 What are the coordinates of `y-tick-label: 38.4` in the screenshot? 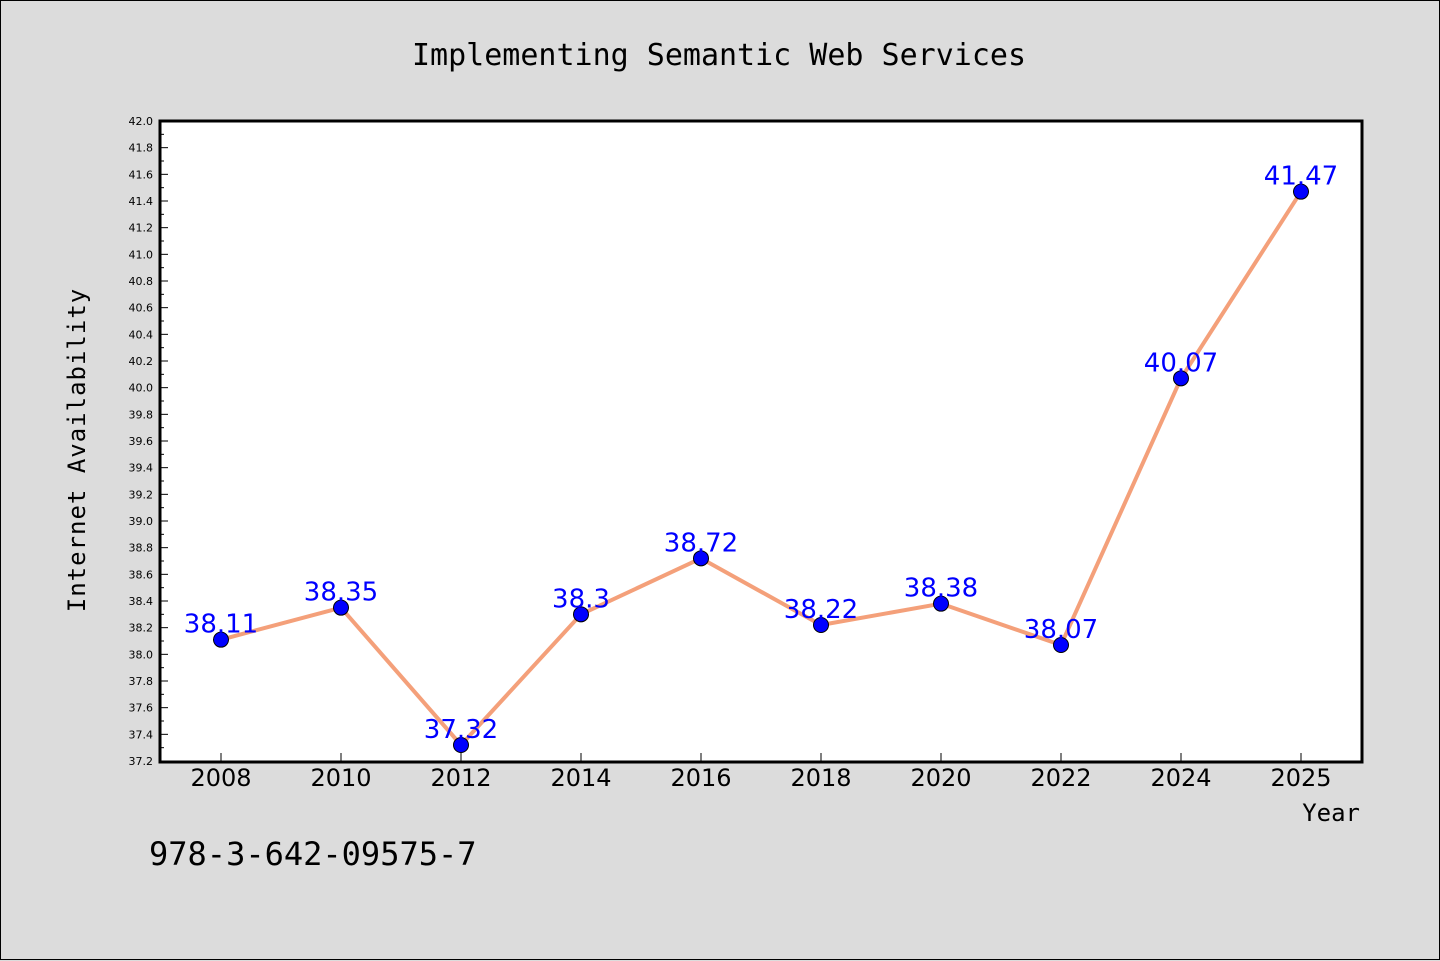 It's located at (141, 601).